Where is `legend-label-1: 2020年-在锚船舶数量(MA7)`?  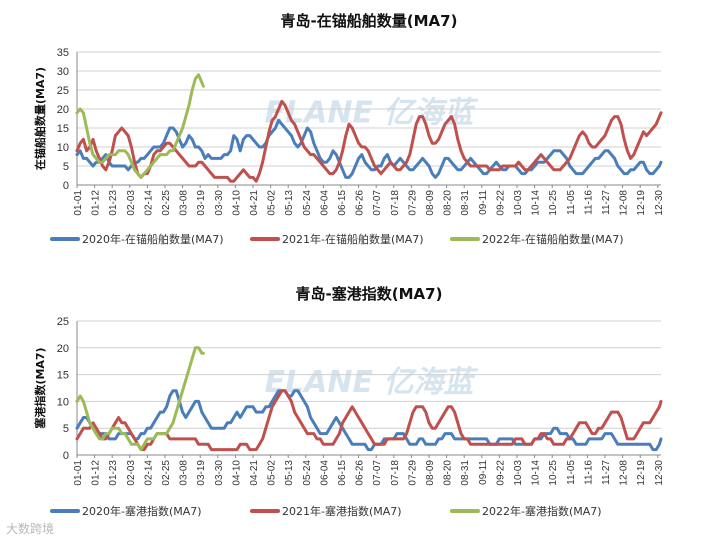 legend-label-1: 2020年-在锚船舶数量(MA7) is located at coordinates (153, 239).